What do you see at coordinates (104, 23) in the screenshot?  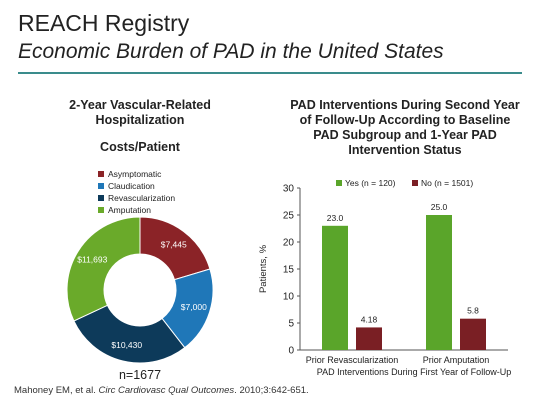 I see `slide-title: REACH Registry` at bounding box center [104, 23].